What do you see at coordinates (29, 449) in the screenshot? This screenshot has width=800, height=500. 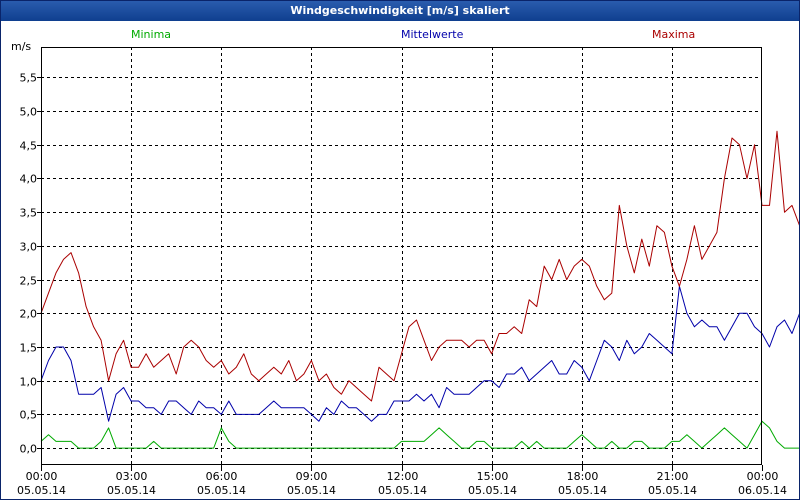 I see `y-tick-label: 0,0` at bounding box center [29, 449].